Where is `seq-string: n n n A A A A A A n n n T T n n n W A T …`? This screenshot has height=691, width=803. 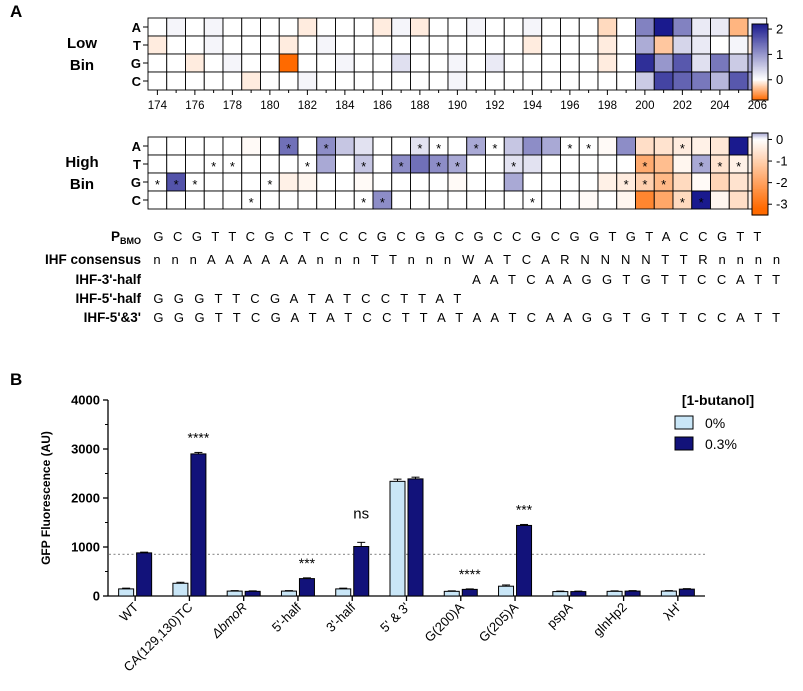 seq-string: n n n A A A A A A n n n T T n n n W A T … is located at coordinates (466, 259).